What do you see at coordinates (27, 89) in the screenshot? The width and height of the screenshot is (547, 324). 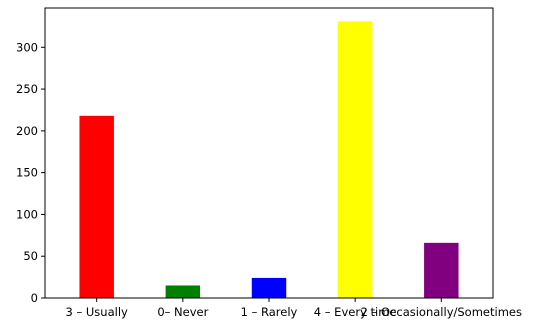 I see `y-tick-label-5: 250` at bounding box center [27, 89].